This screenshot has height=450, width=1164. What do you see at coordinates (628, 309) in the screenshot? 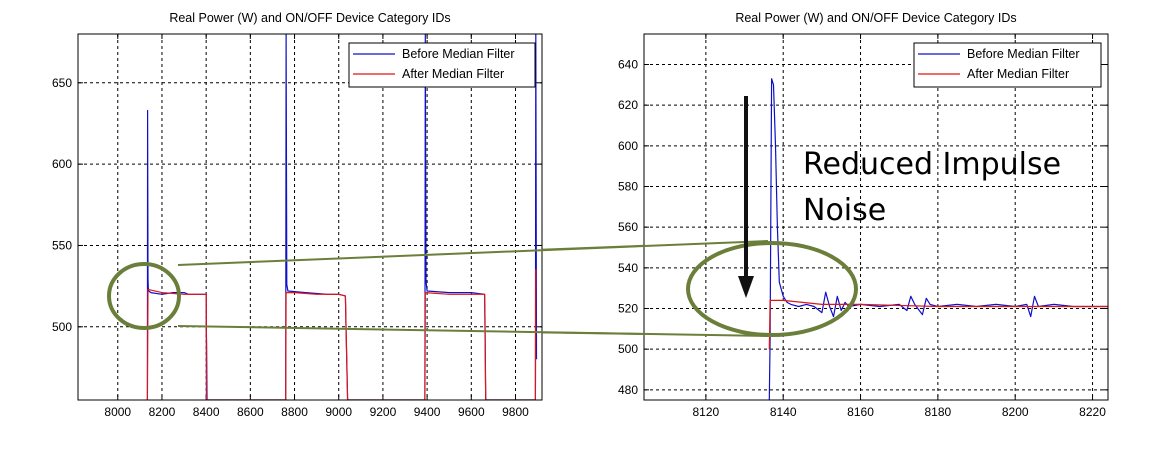
I see `y-tick-label: 520` at bounding box center [628, 309].